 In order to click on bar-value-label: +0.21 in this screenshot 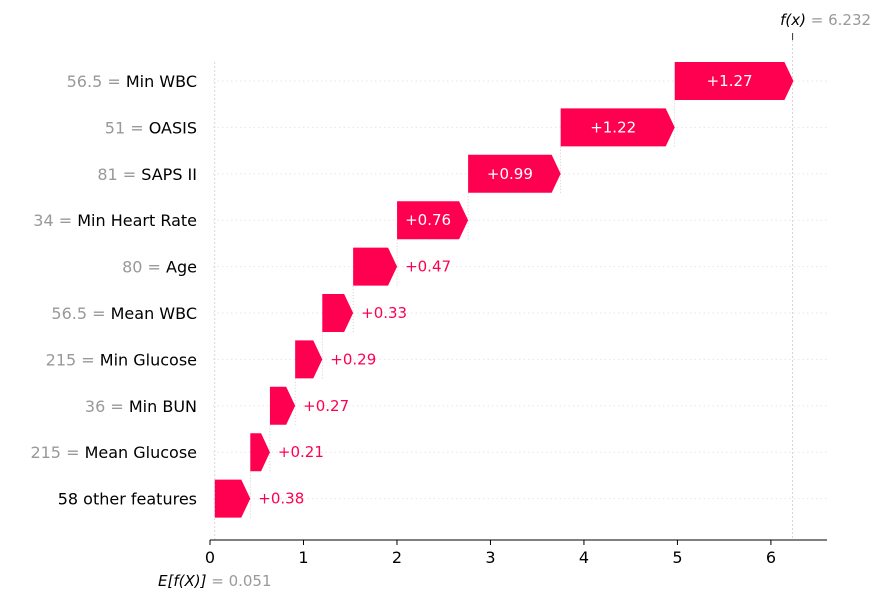, I will do `click(301, 452)`.